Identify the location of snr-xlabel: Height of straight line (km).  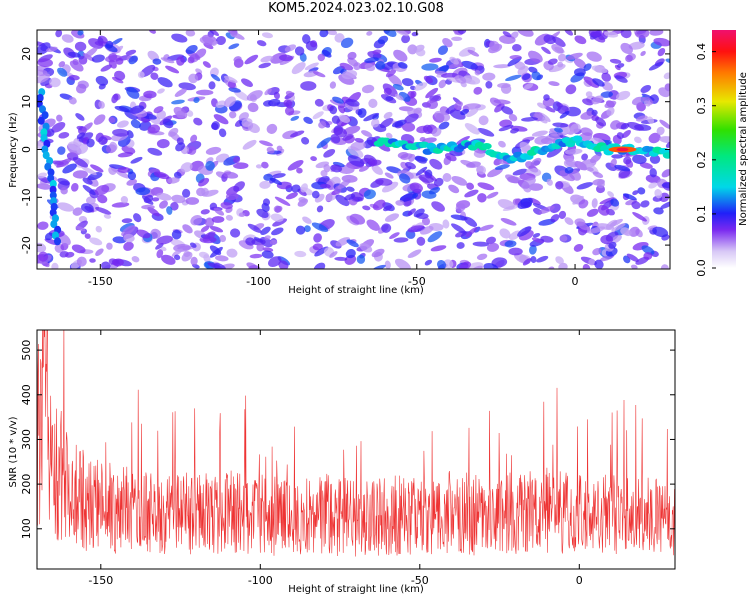
(356, 589).